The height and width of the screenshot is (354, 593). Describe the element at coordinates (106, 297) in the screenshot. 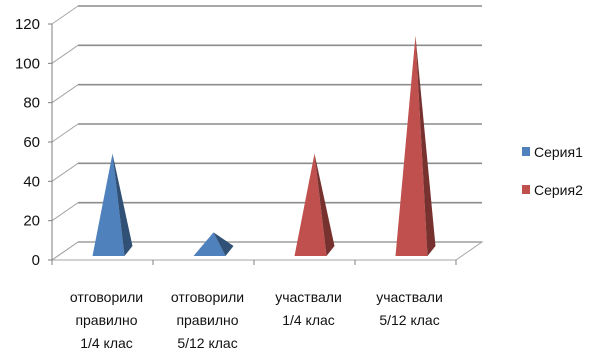

I see `x-category-label-0-line-0: отговорили` at that location.